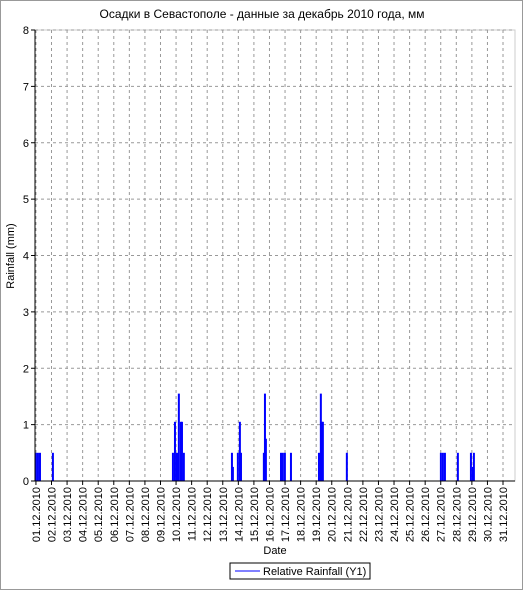 The image size is (523, 590). Describe the element at coordinates (314, 572) in the screenshot. I see `legend-label: Relative Rainfall (Y1)` at that location.